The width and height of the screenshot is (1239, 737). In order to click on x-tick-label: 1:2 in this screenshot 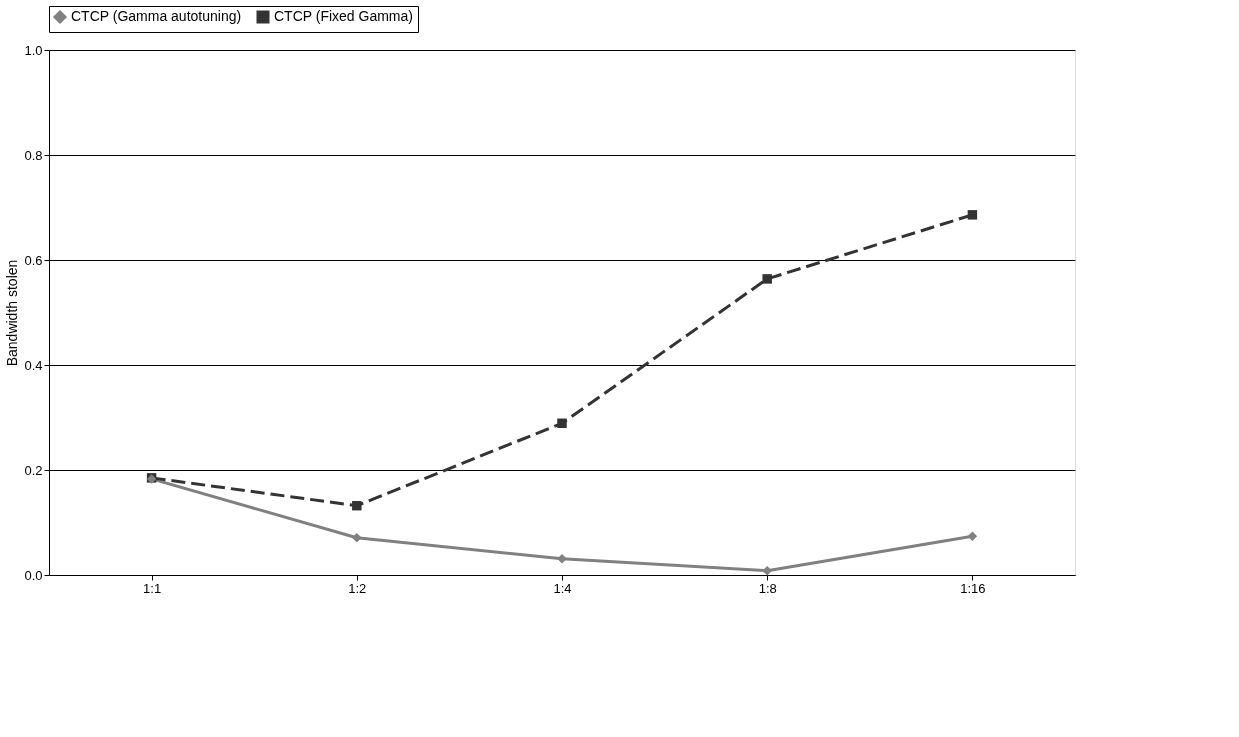, I will do `click(357, 588)`.